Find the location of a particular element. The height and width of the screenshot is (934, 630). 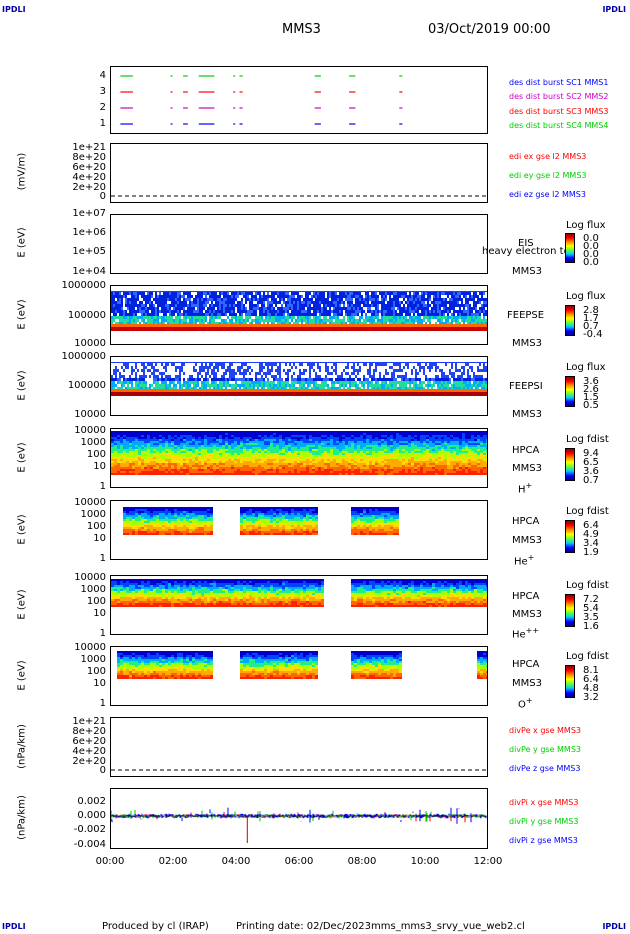

feepsi-heatmap is located at coordinates (299, 379).